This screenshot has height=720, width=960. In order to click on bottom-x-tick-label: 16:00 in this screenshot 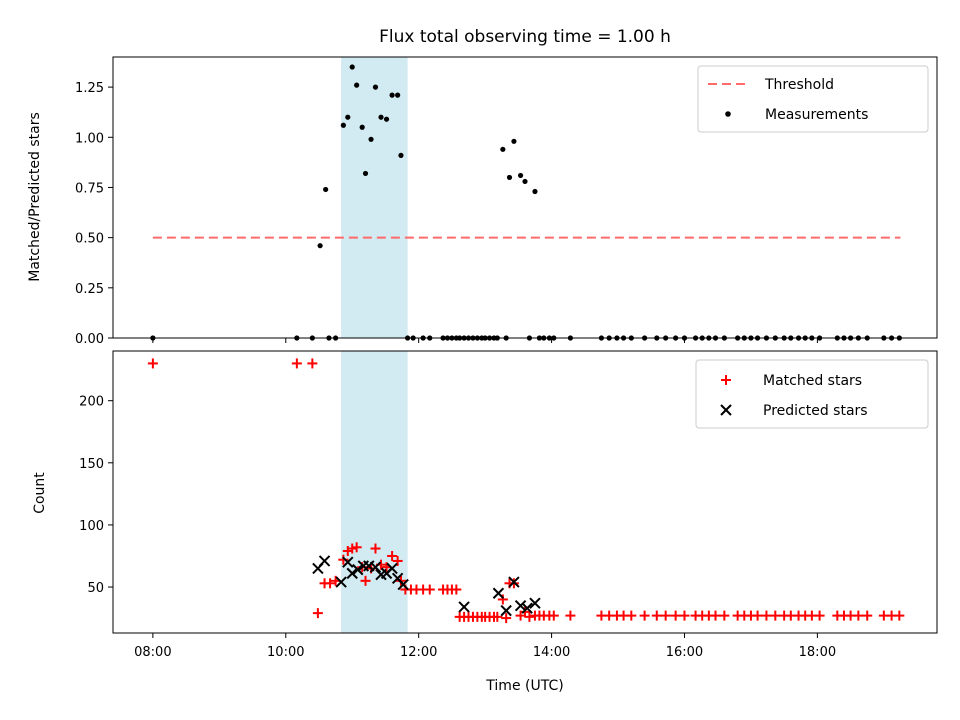, I will do `click(684, 652)`.